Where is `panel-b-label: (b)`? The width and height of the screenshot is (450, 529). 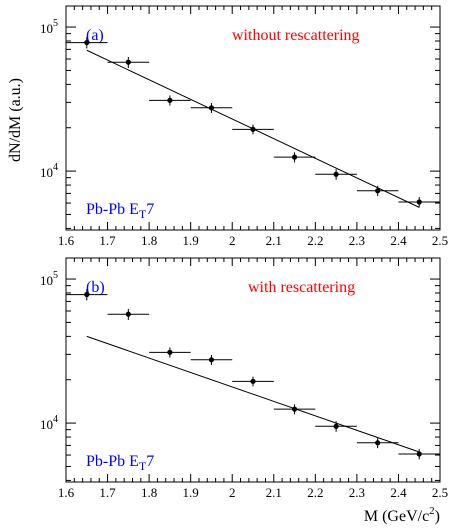
panel-b-label: (b) is located at coordinates (95, 287).